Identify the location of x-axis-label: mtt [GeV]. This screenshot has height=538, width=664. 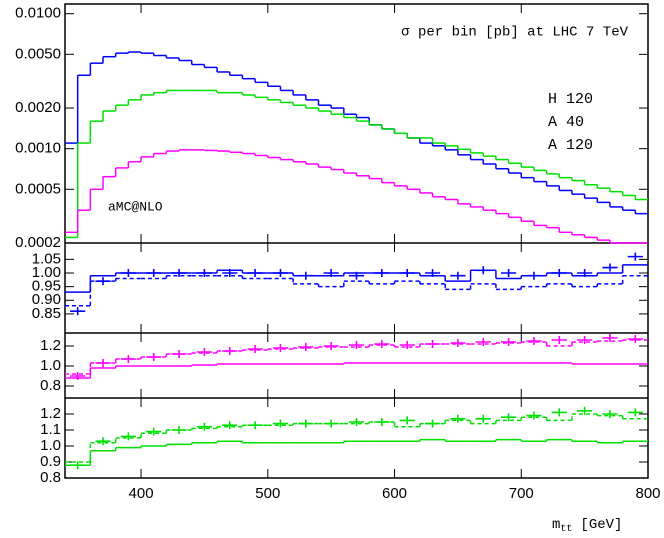
(587, 526).